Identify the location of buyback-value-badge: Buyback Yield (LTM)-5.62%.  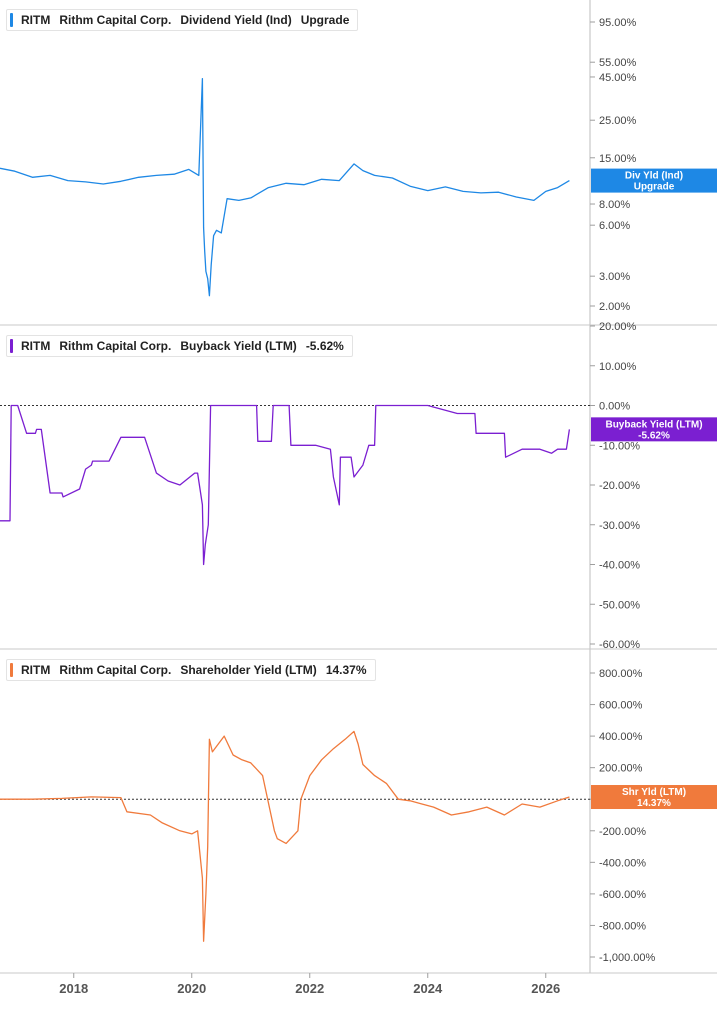
(654, 429).